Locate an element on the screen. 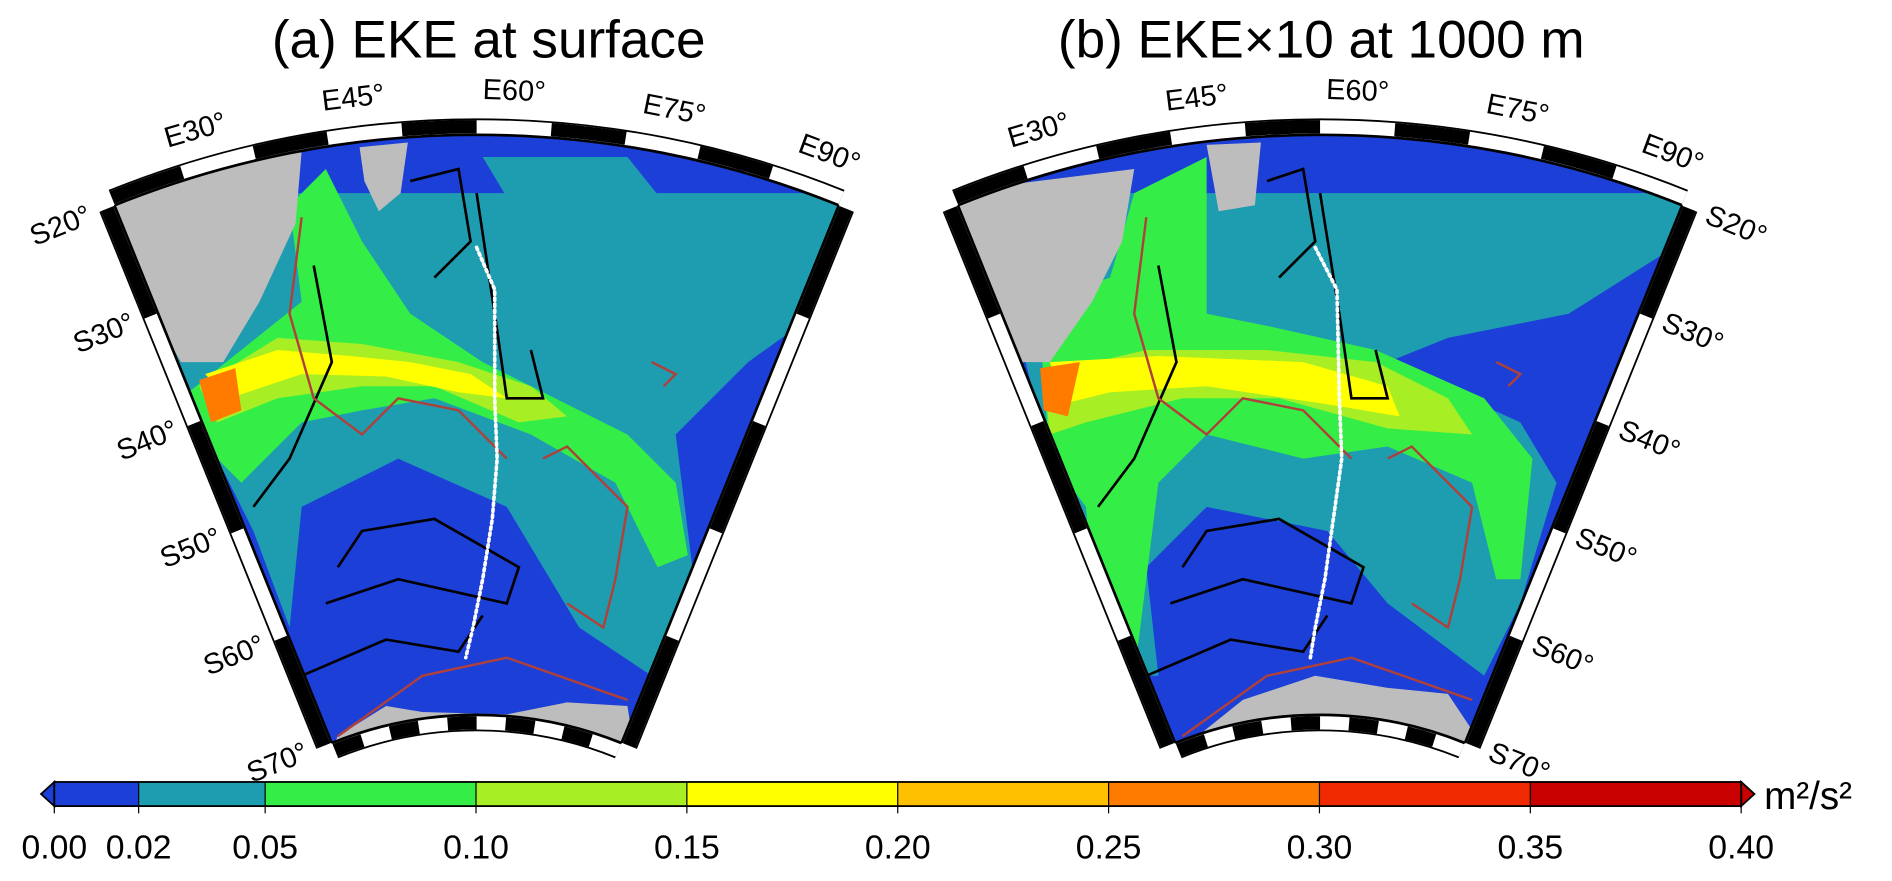 This screenshot has height=881, width=1892. colorbar-outline is located at coordinates (898, 794).